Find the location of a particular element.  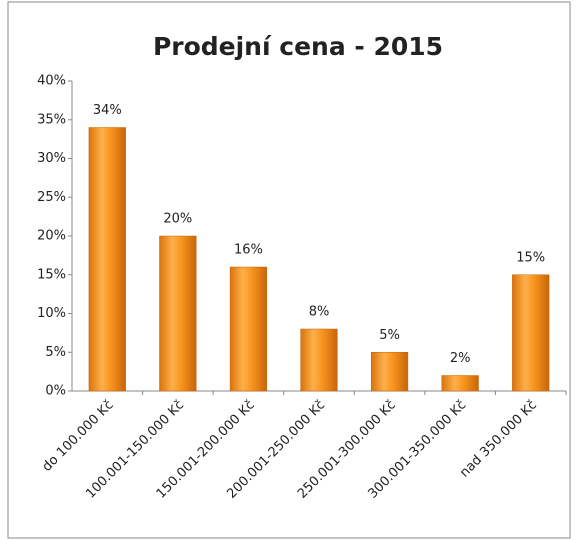

data-label: 8% is located at coordinates (319, 312).